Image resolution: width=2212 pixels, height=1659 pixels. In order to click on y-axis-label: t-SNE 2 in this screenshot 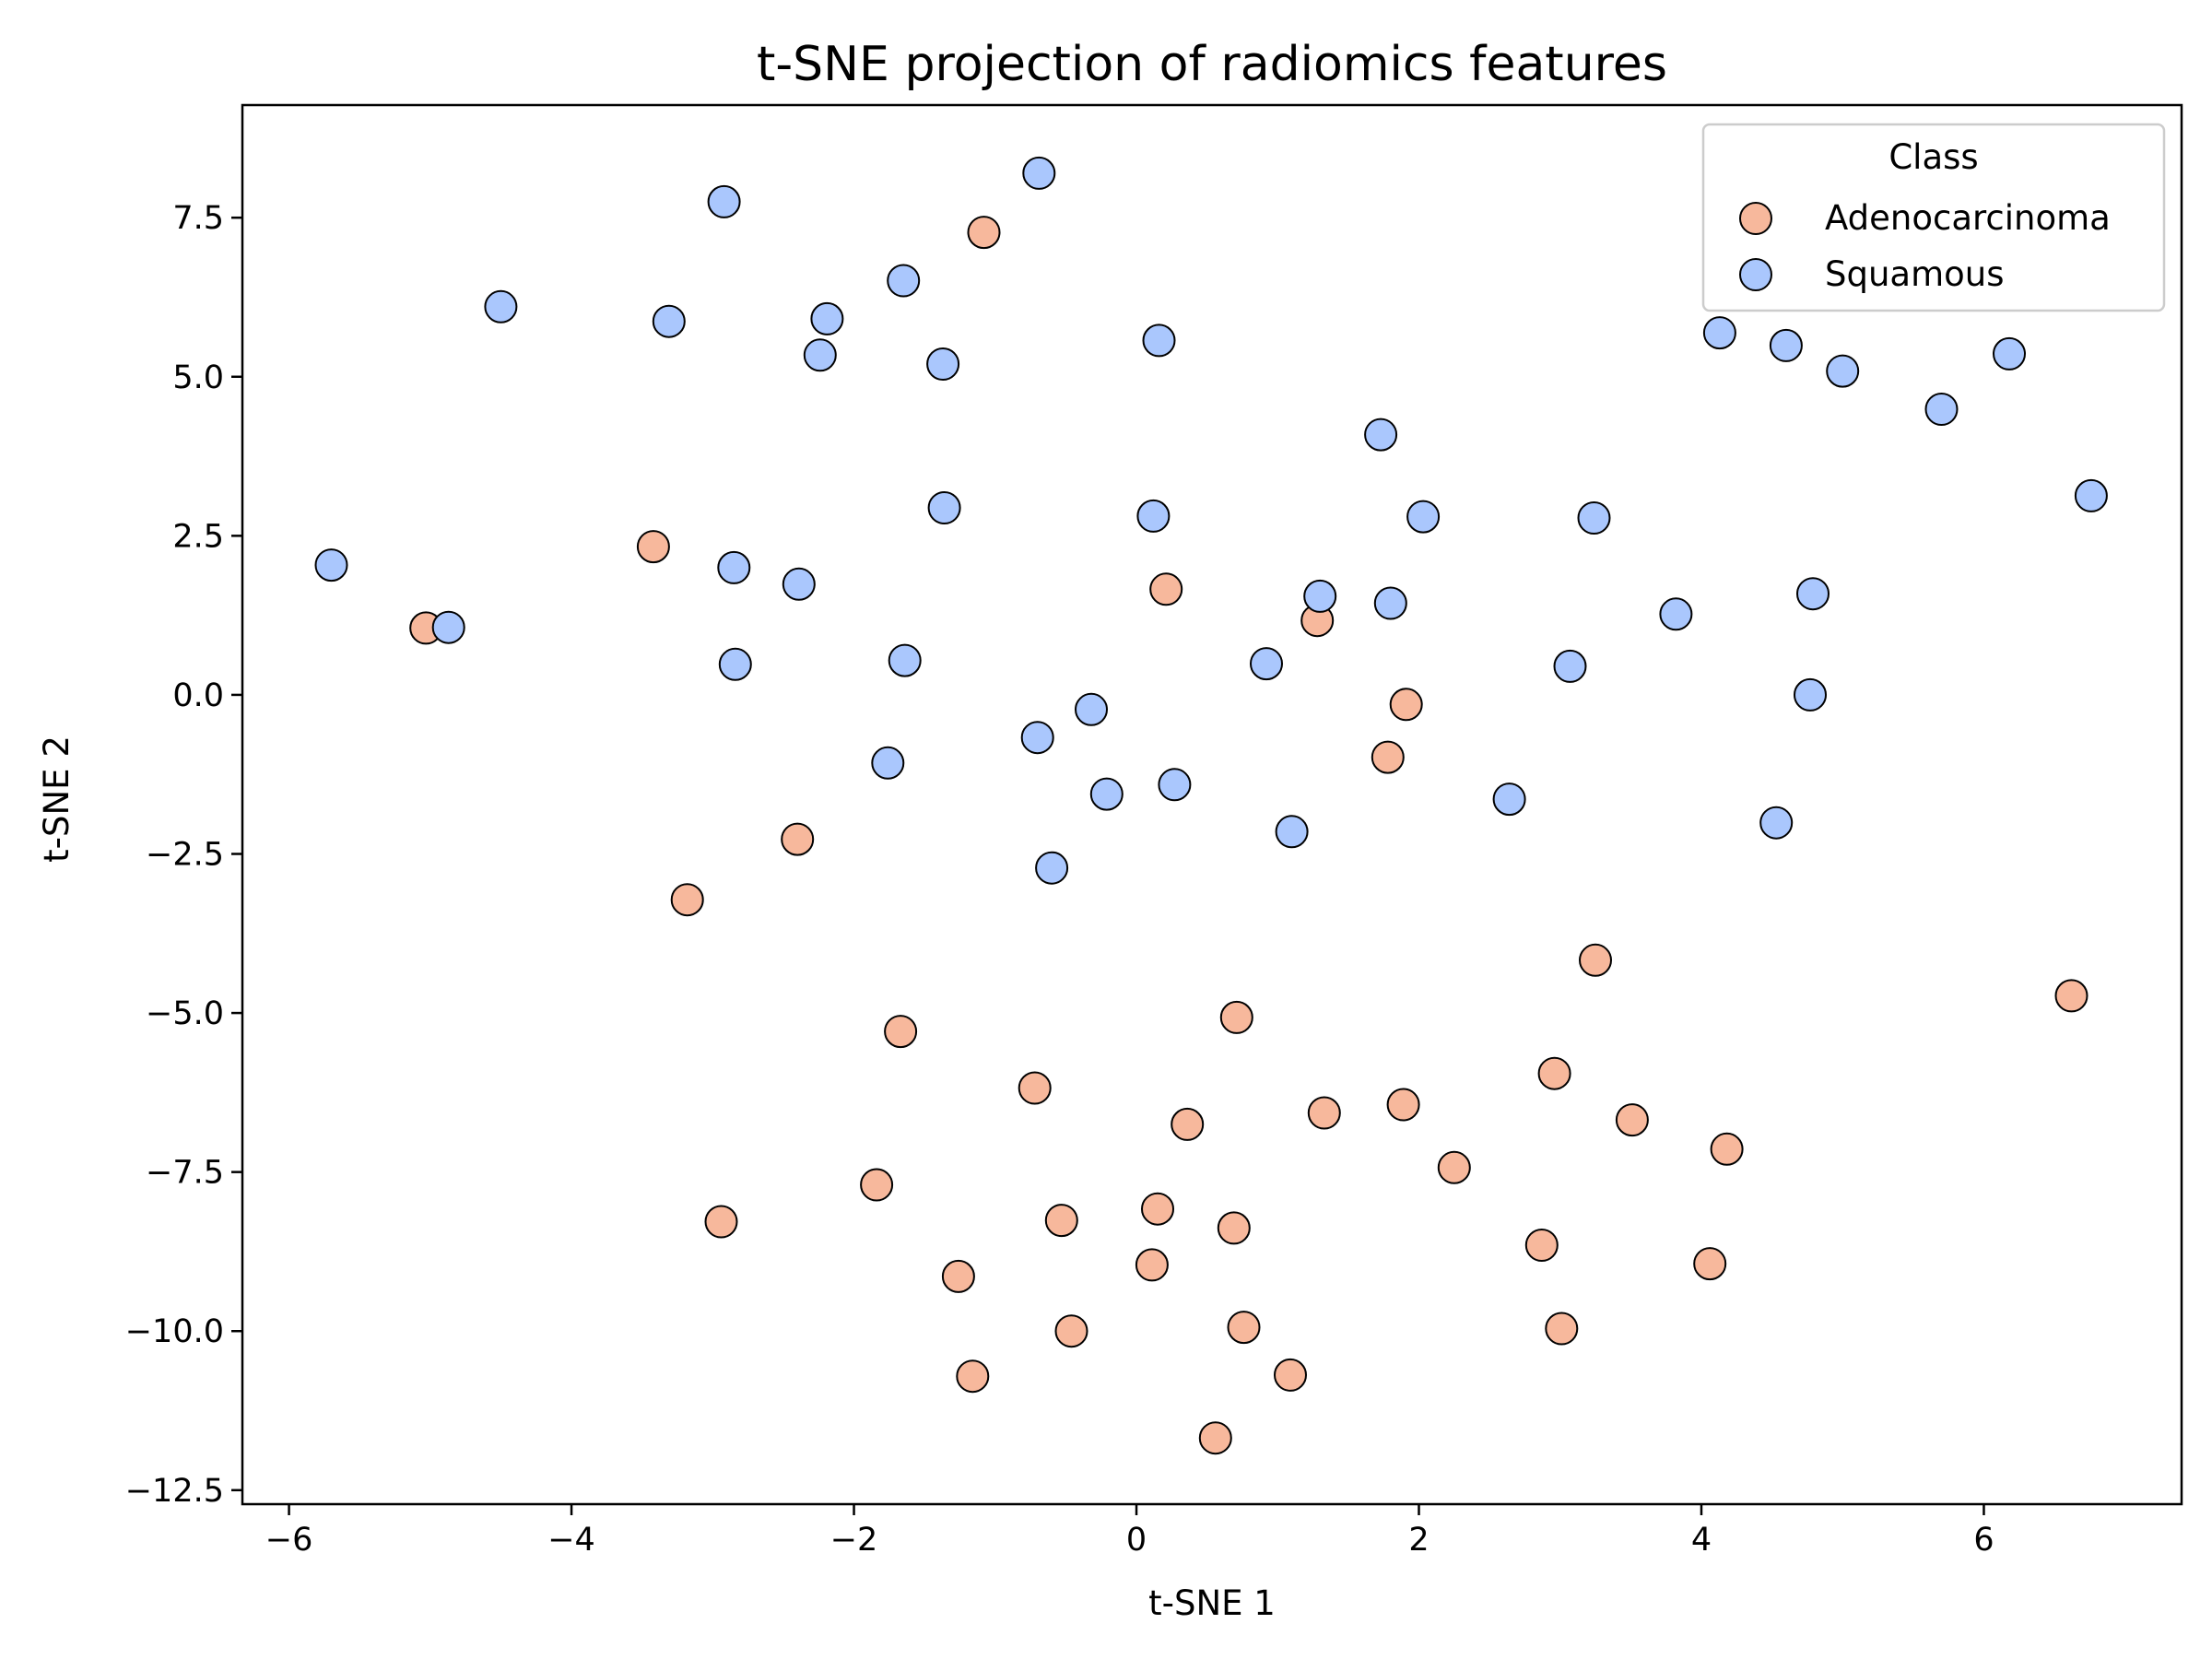, I will do `click(56, 799)`.